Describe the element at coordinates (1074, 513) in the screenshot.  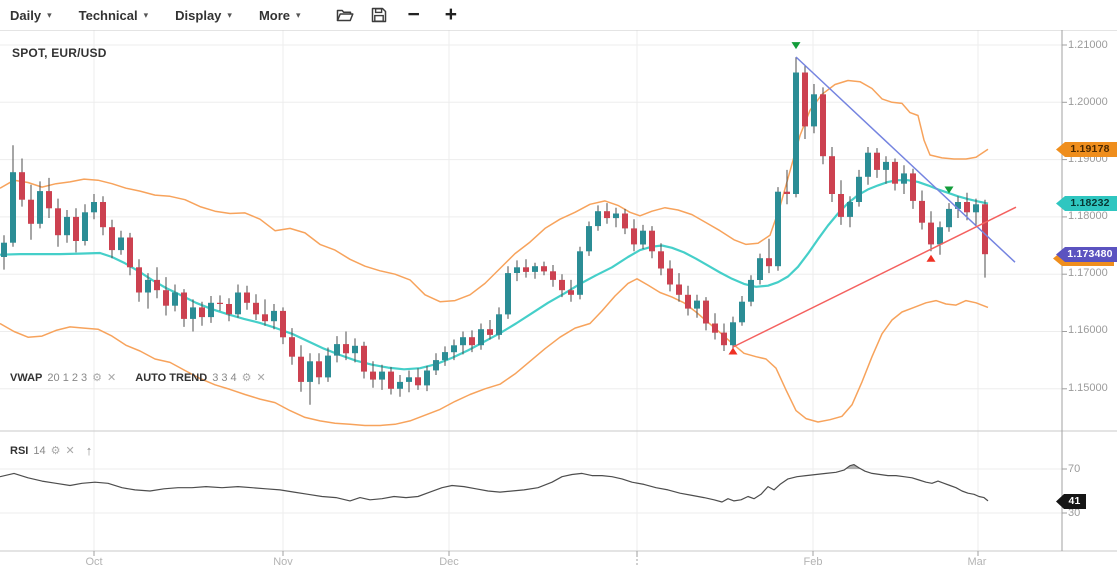
I see `rsi-axis-label: 30` at that location.